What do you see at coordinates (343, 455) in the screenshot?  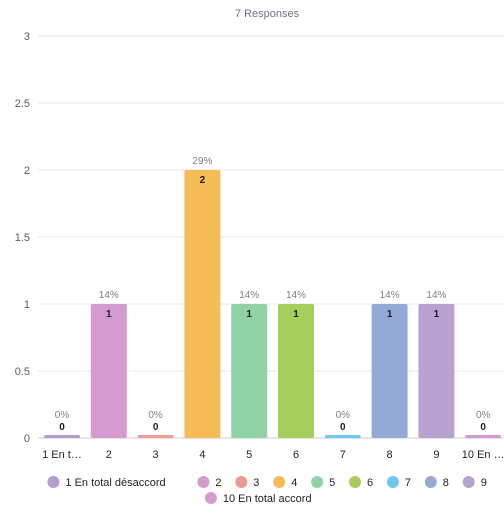 I see `x-tick-label: 7` at bounding box center [343, 455].